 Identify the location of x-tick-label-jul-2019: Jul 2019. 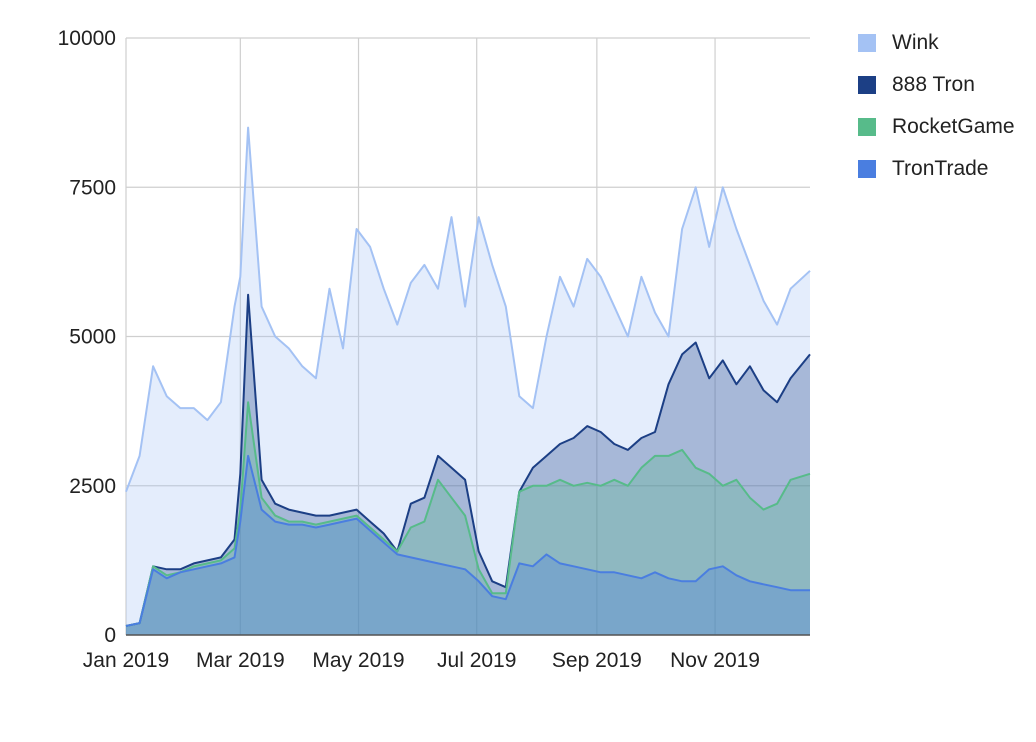
(476, 660).